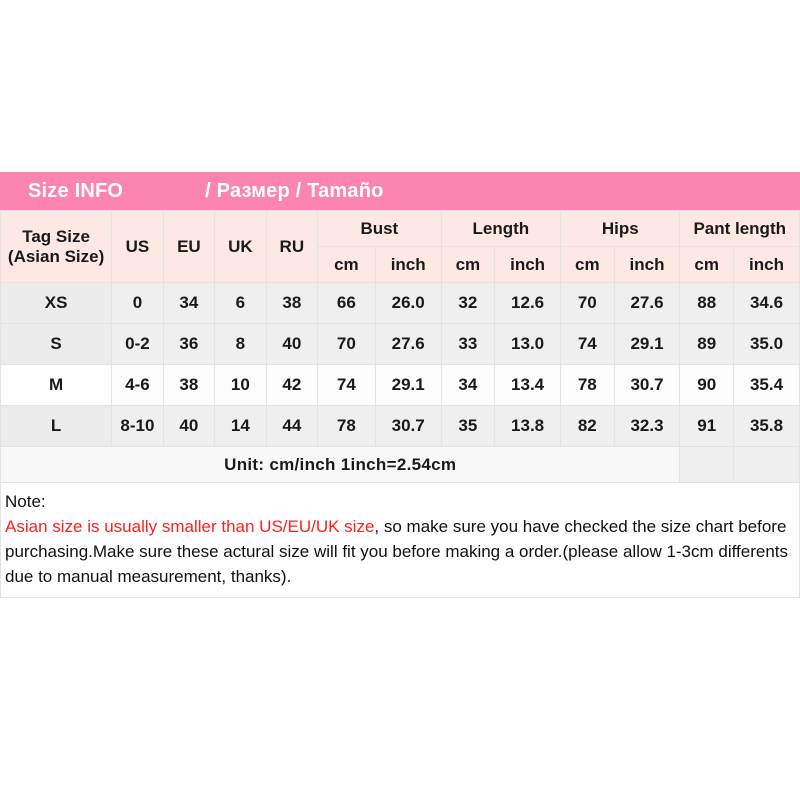  Describe the element at coordinates (587, 264) in the screenshot. I see `header-hips-cm: cm` at that location.